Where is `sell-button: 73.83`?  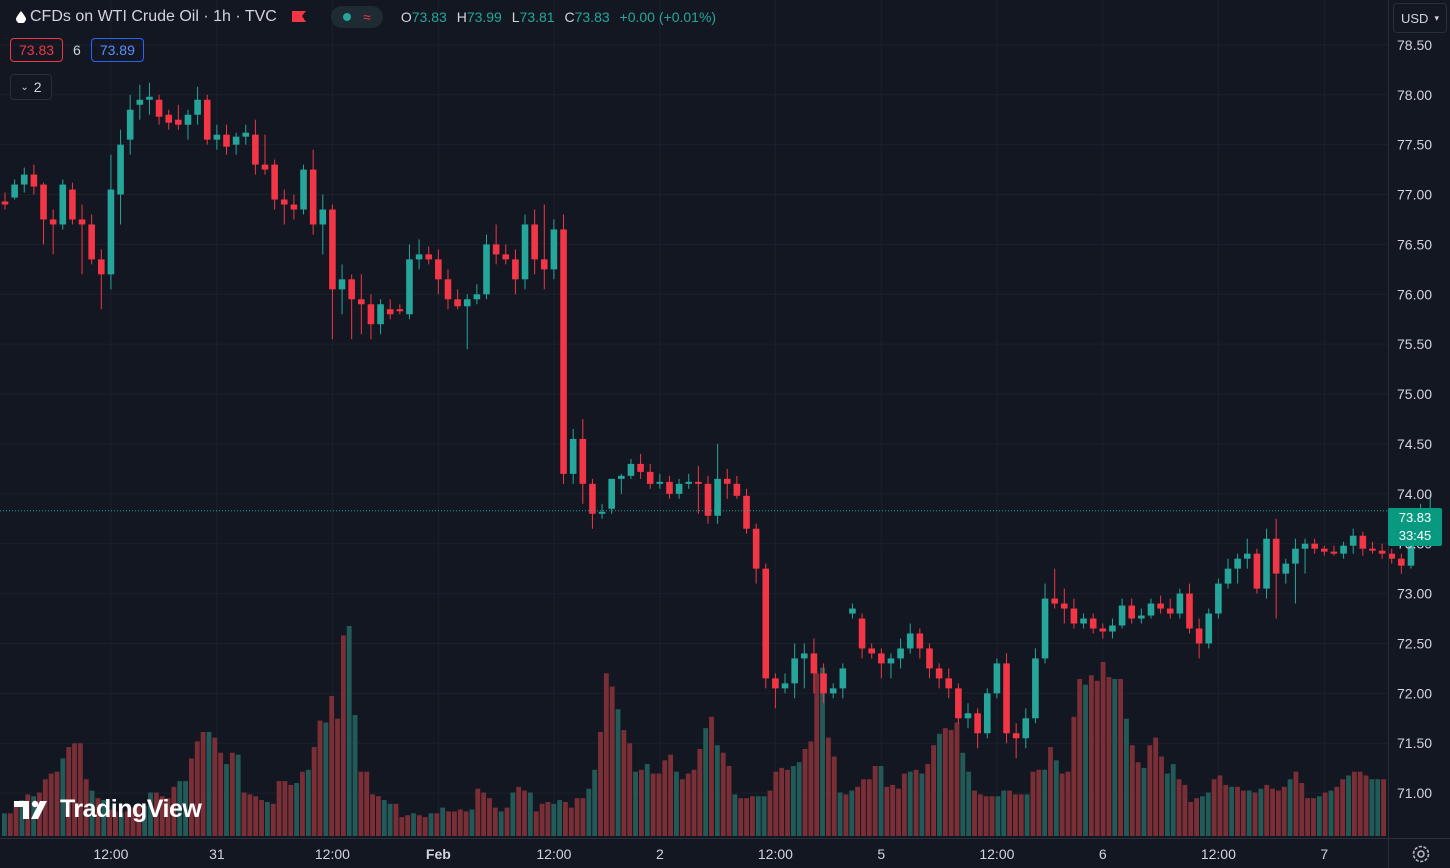
sell-button: 73.83 is located at coordinates (37, 50).